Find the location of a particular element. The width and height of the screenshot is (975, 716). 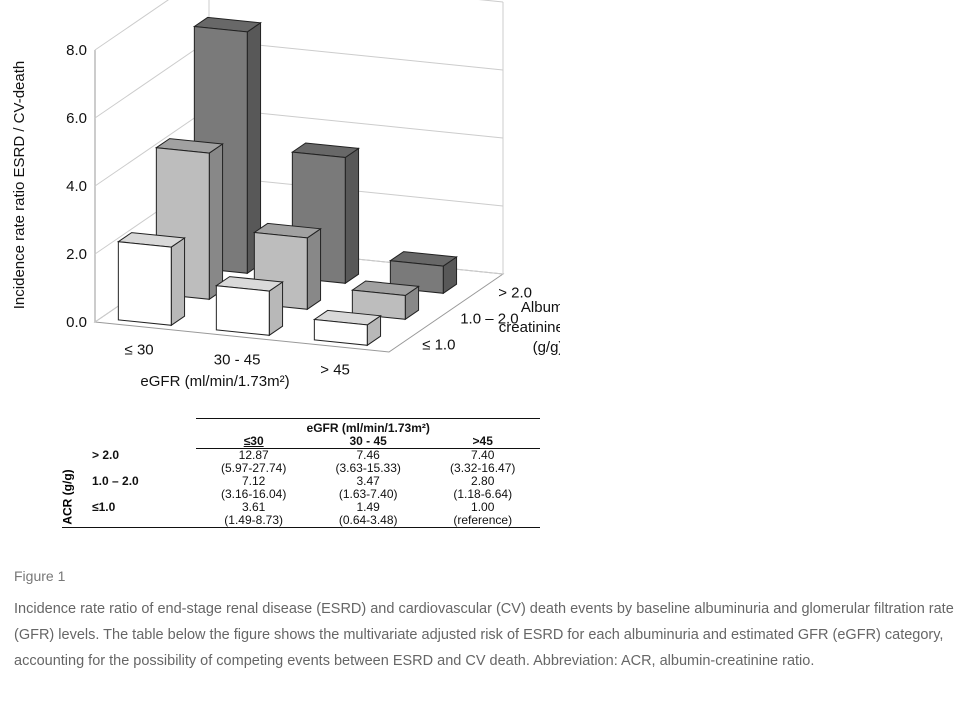

table-row: eGFR (ml/min/1.73m²) is located at coordinates (301, 427).